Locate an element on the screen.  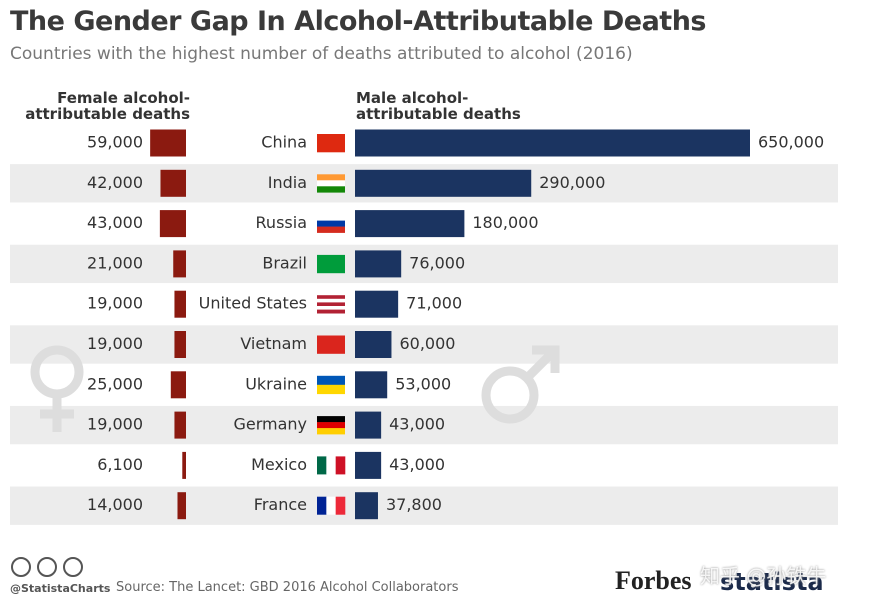
category-label: Germany is located at coordinates (270, 424).